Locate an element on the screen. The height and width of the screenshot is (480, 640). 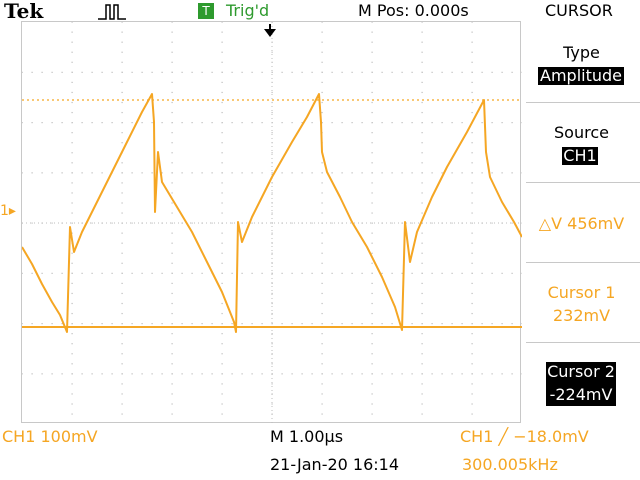
cursor1-label: Cursor 1 is located at coordinates (581, 292).